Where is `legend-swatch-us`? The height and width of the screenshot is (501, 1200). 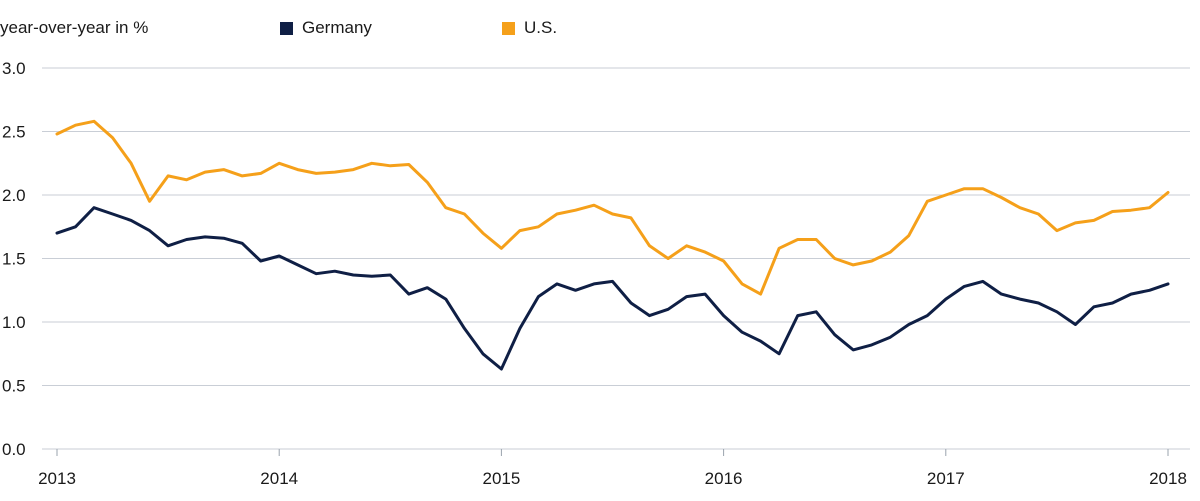
legend-swatch-us is located at coordinates (508, 28).